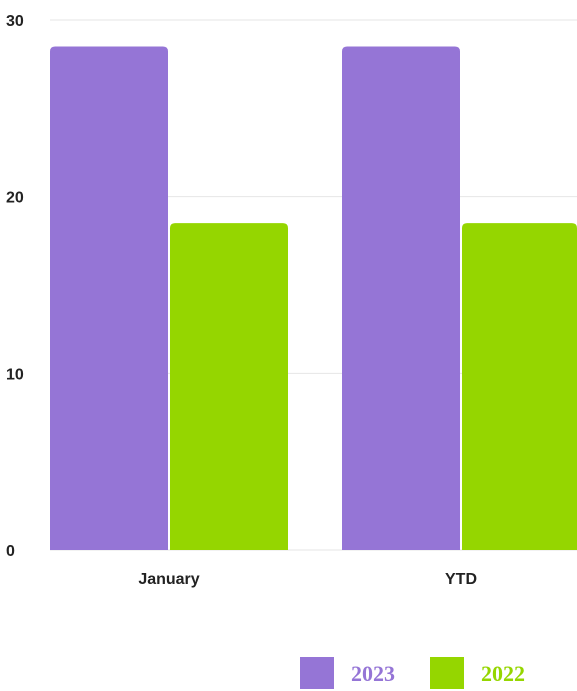 The height and width of the screenshot is (691, 577). I want to click on bar-january-2023, so click(109, 298).